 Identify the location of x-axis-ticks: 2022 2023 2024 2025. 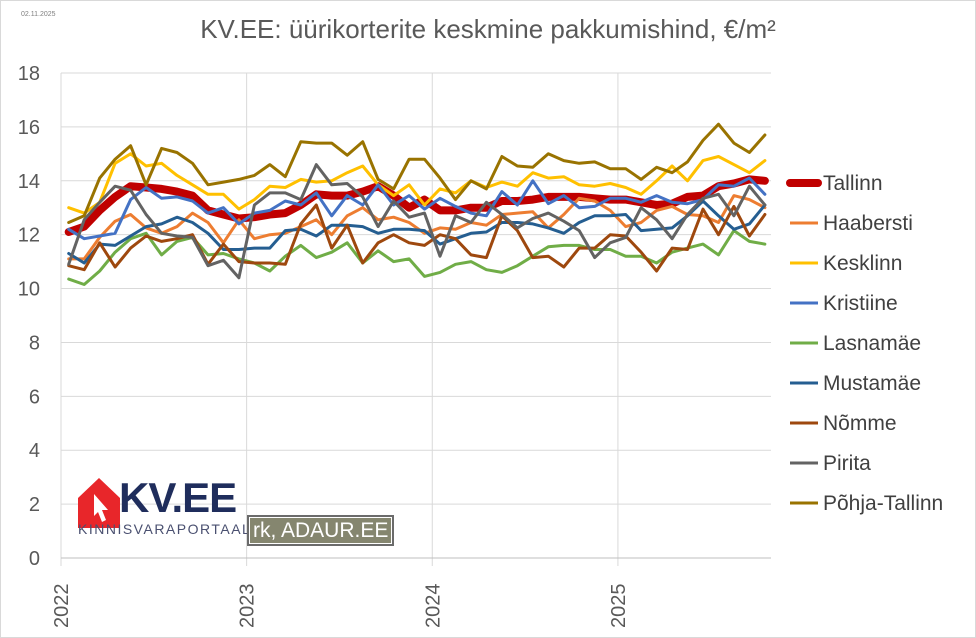
(340, 606).